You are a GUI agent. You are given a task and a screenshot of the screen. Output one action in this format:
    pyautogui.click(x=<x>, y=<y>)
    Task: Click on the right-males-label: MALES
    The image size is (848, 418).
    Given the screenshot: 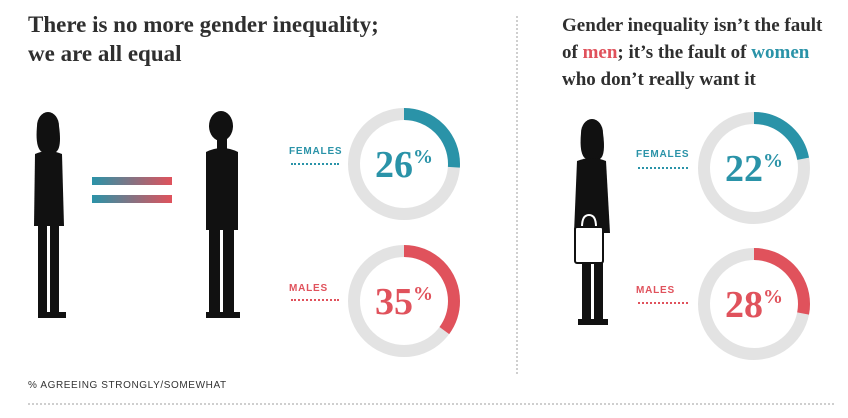 What is the action you would take?
    pyautogui.click(x=655, y=290)
    